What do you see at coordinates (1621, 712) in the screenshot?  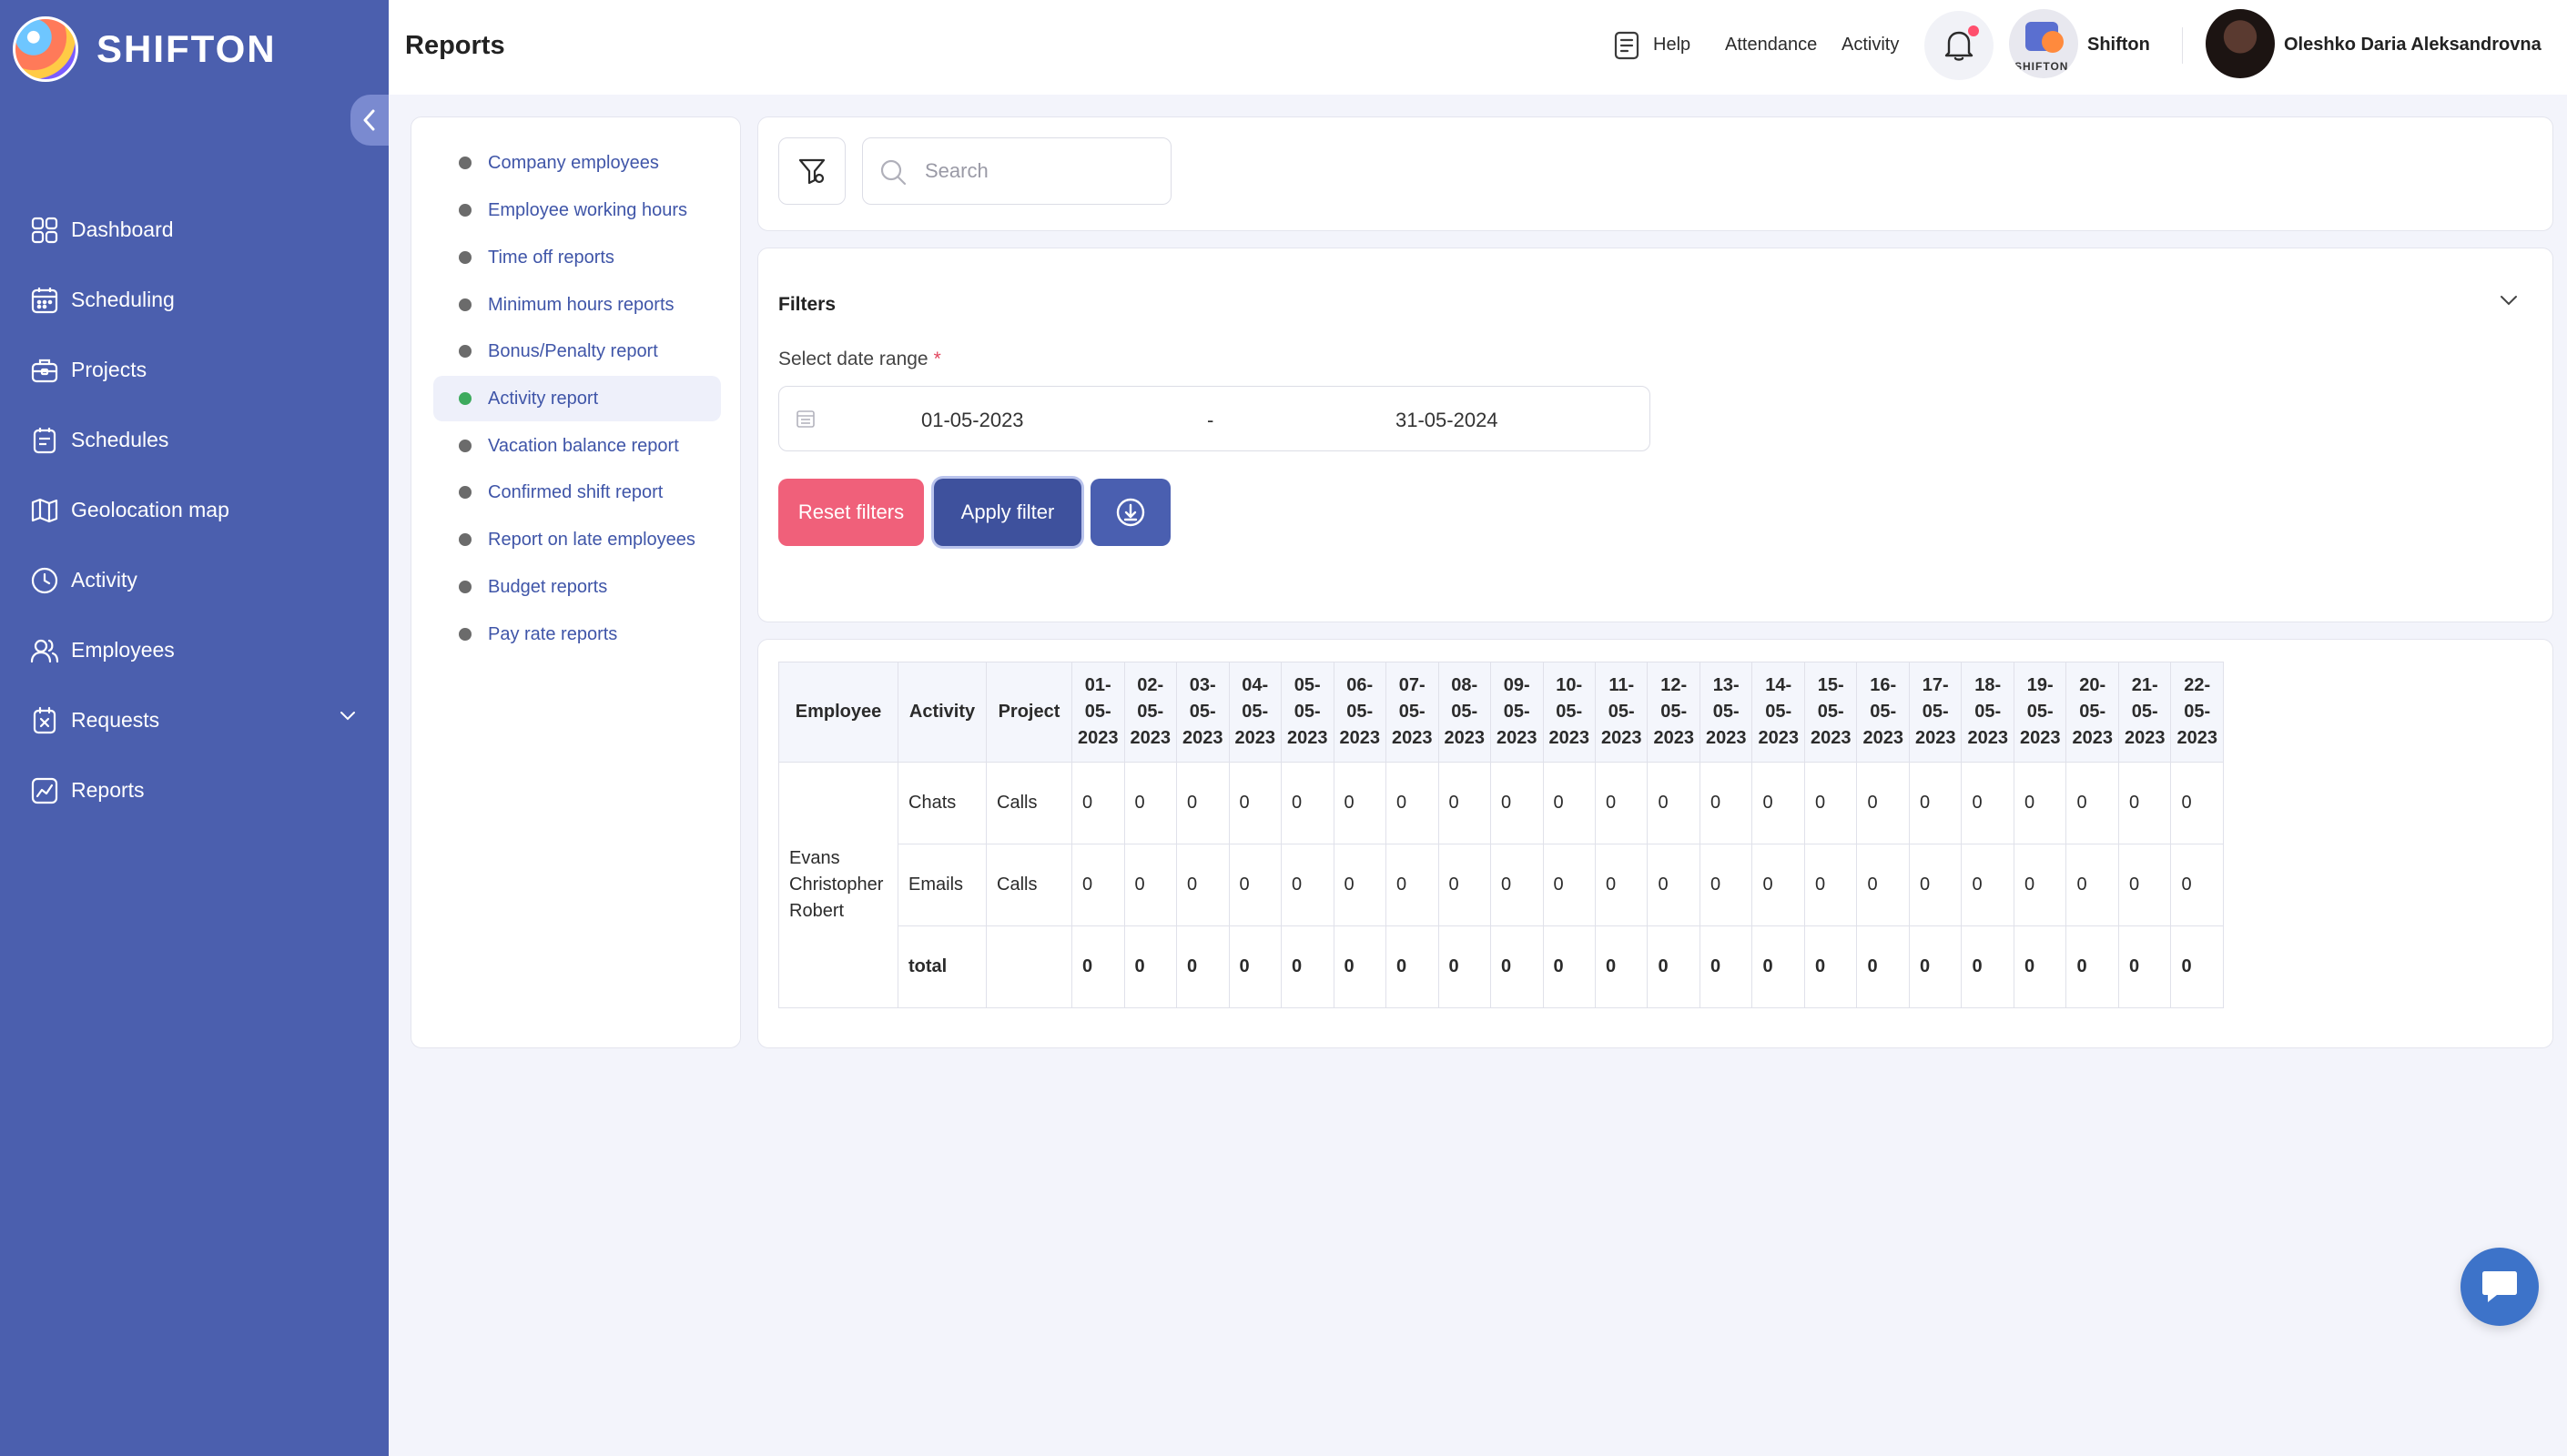 I see `column-header-date: 11-05-2023` at bounding box center [1621, 712].